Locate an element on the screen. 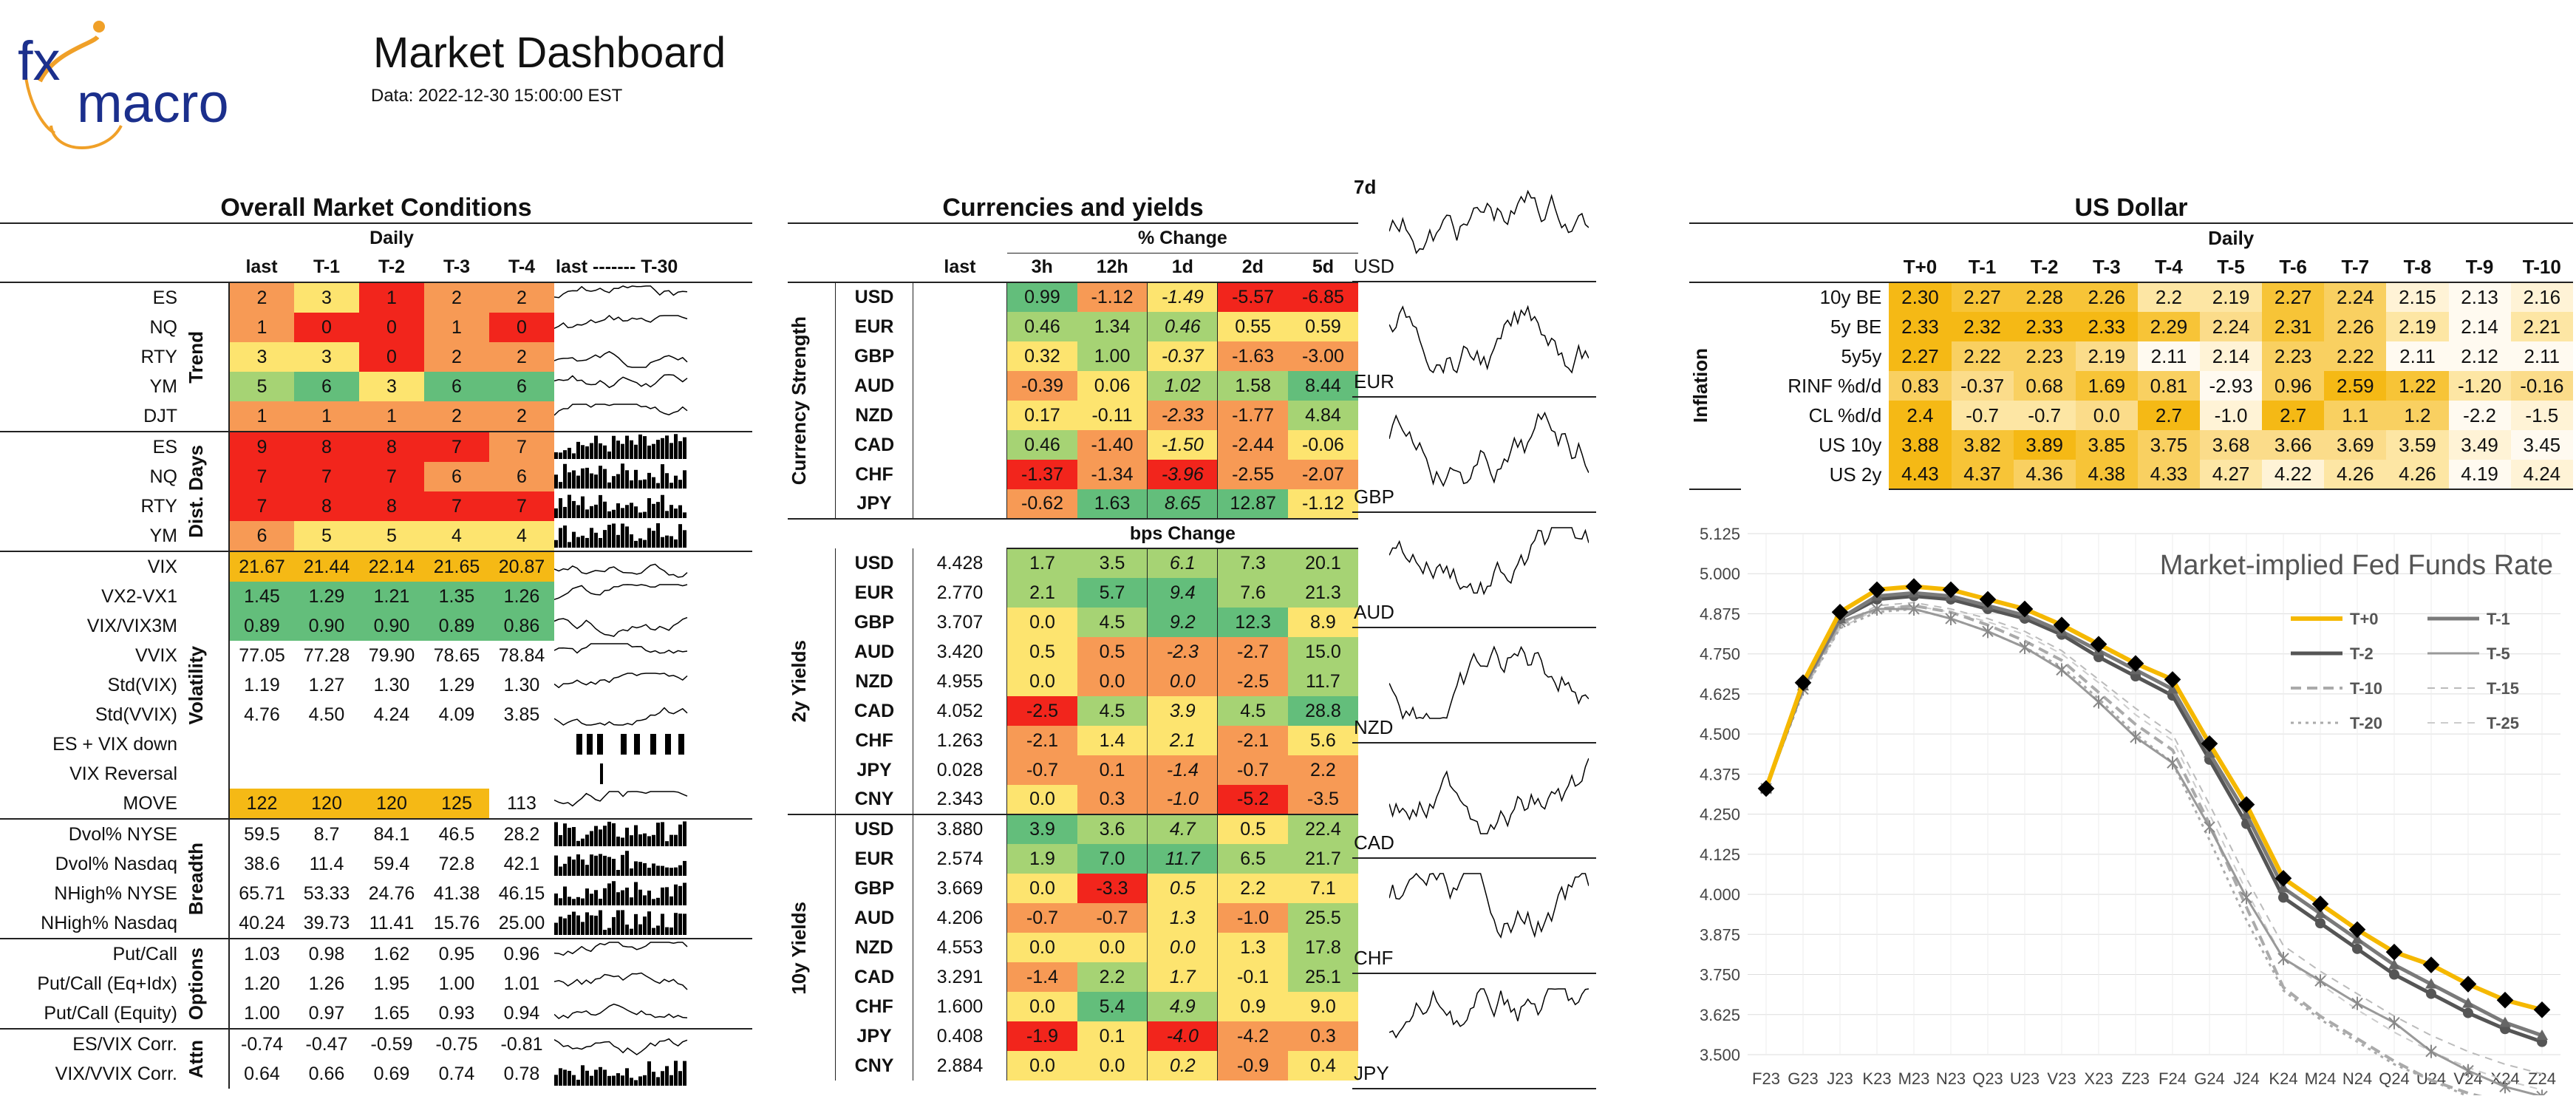 The width and height of the screenshot is (2576, 1099). omc-cell: 1.21 is located at coordinates (391, 596).